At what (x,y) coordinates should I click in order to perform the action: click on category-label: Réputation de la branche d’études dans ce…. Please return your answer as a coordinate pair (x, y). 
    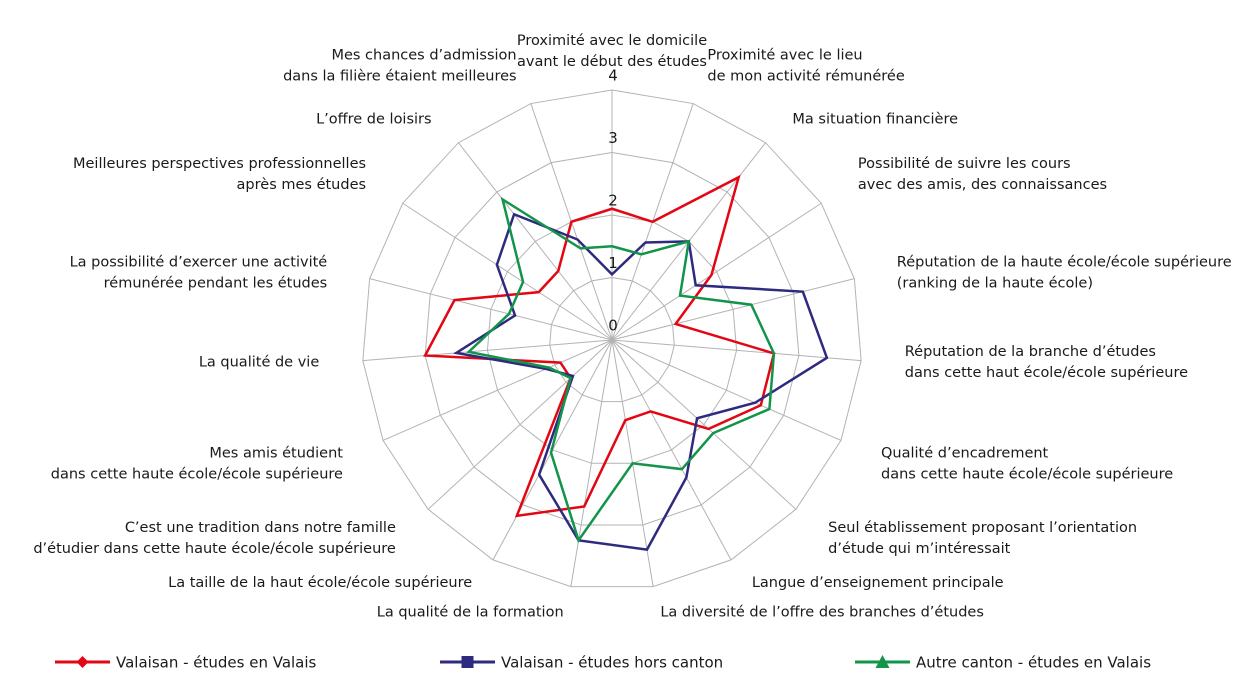
    Looking at the image, I should click on (1046, 362).